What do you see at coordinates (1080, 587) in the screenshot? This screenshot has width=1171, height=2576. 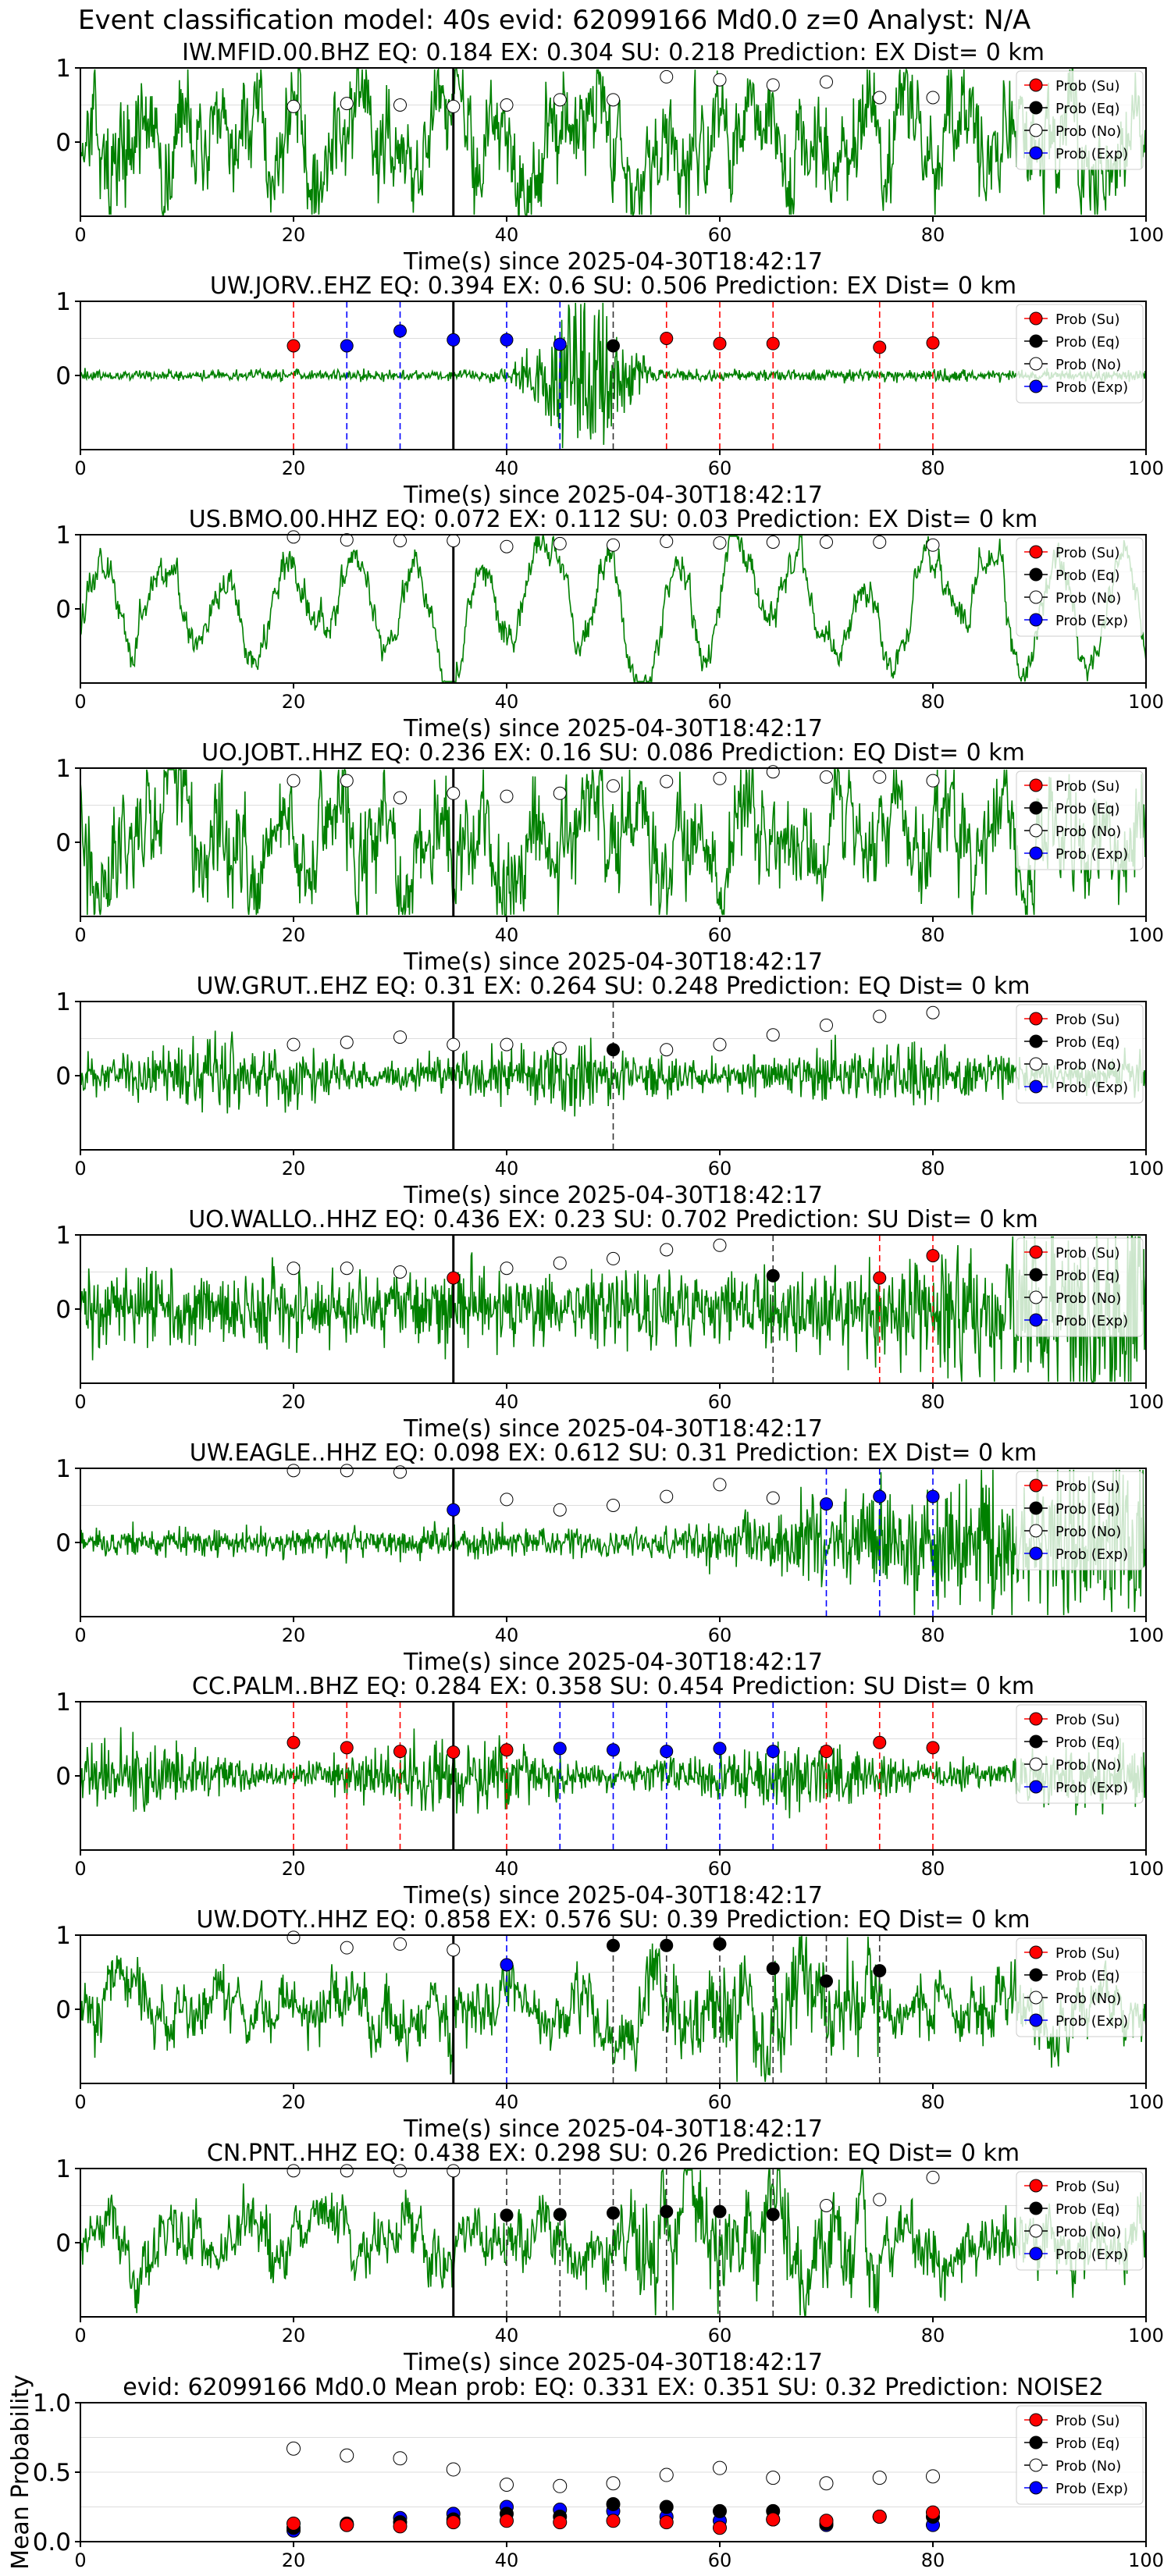 I see `legend: Prob (Su) Prob (Eq) Prob (No) Prob (Exp)` at bounding box center [1080, 587].